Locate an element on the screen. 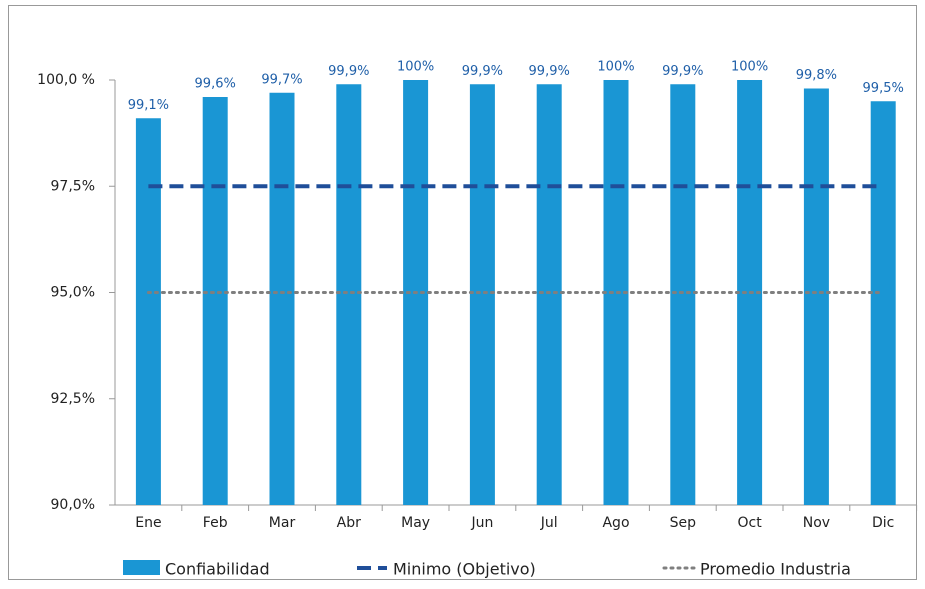 The height and width of the screenshot is (589, 925). y-tick-label: 95,0% is located at coordinates (73, 293).